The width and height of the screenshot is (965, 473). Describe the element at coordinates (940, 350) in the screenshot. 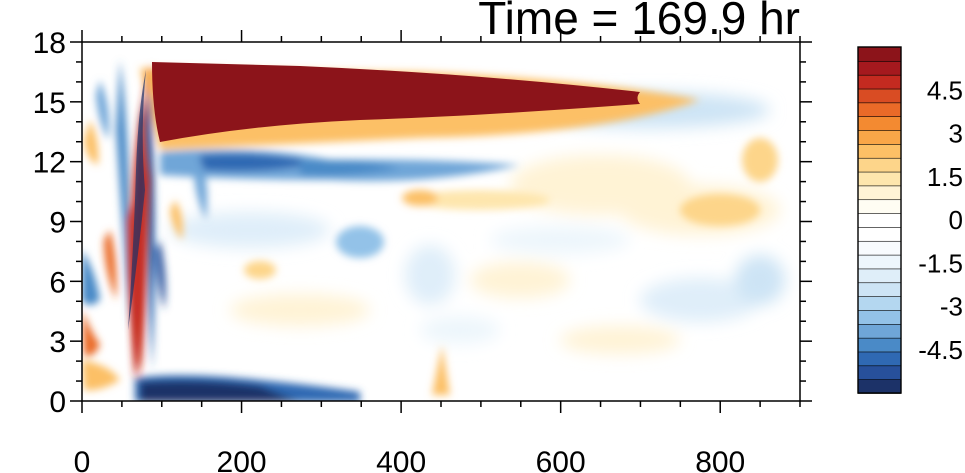

I see `colorbar-label: -4.5` at that location.